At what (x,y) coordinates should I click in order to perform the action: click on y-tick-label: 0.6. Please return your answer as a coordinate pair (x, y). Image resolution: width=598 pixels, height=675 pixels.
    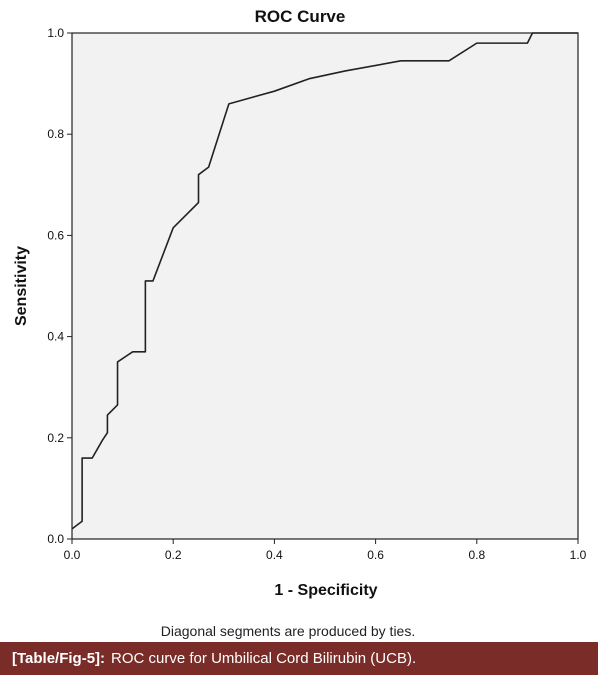
    Looking at the image, I should click on (55, 235).